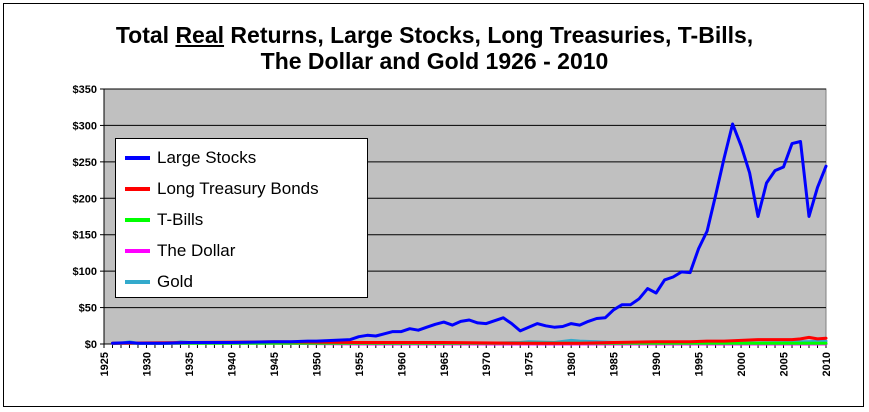 The height and width of the screenshot is (412, 869). Describe the element at coordinates (360, 364) in the screenshot. I see `x-tick-label: 1955` at that location.